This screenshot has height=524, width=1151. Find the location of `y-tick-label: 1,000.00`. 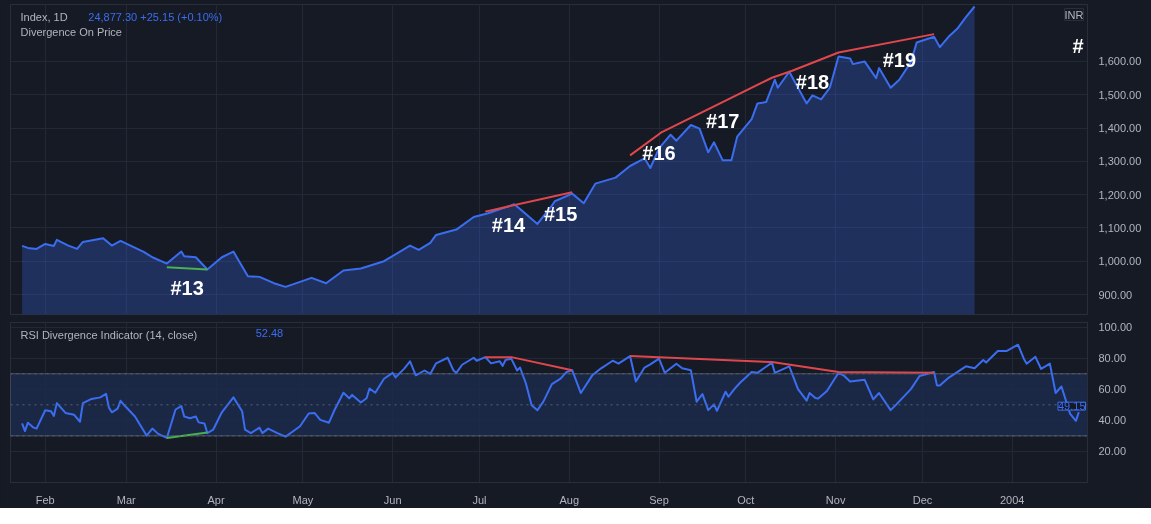

y-tick-label: 1,000.00 is located at coordinates (1120, 261).